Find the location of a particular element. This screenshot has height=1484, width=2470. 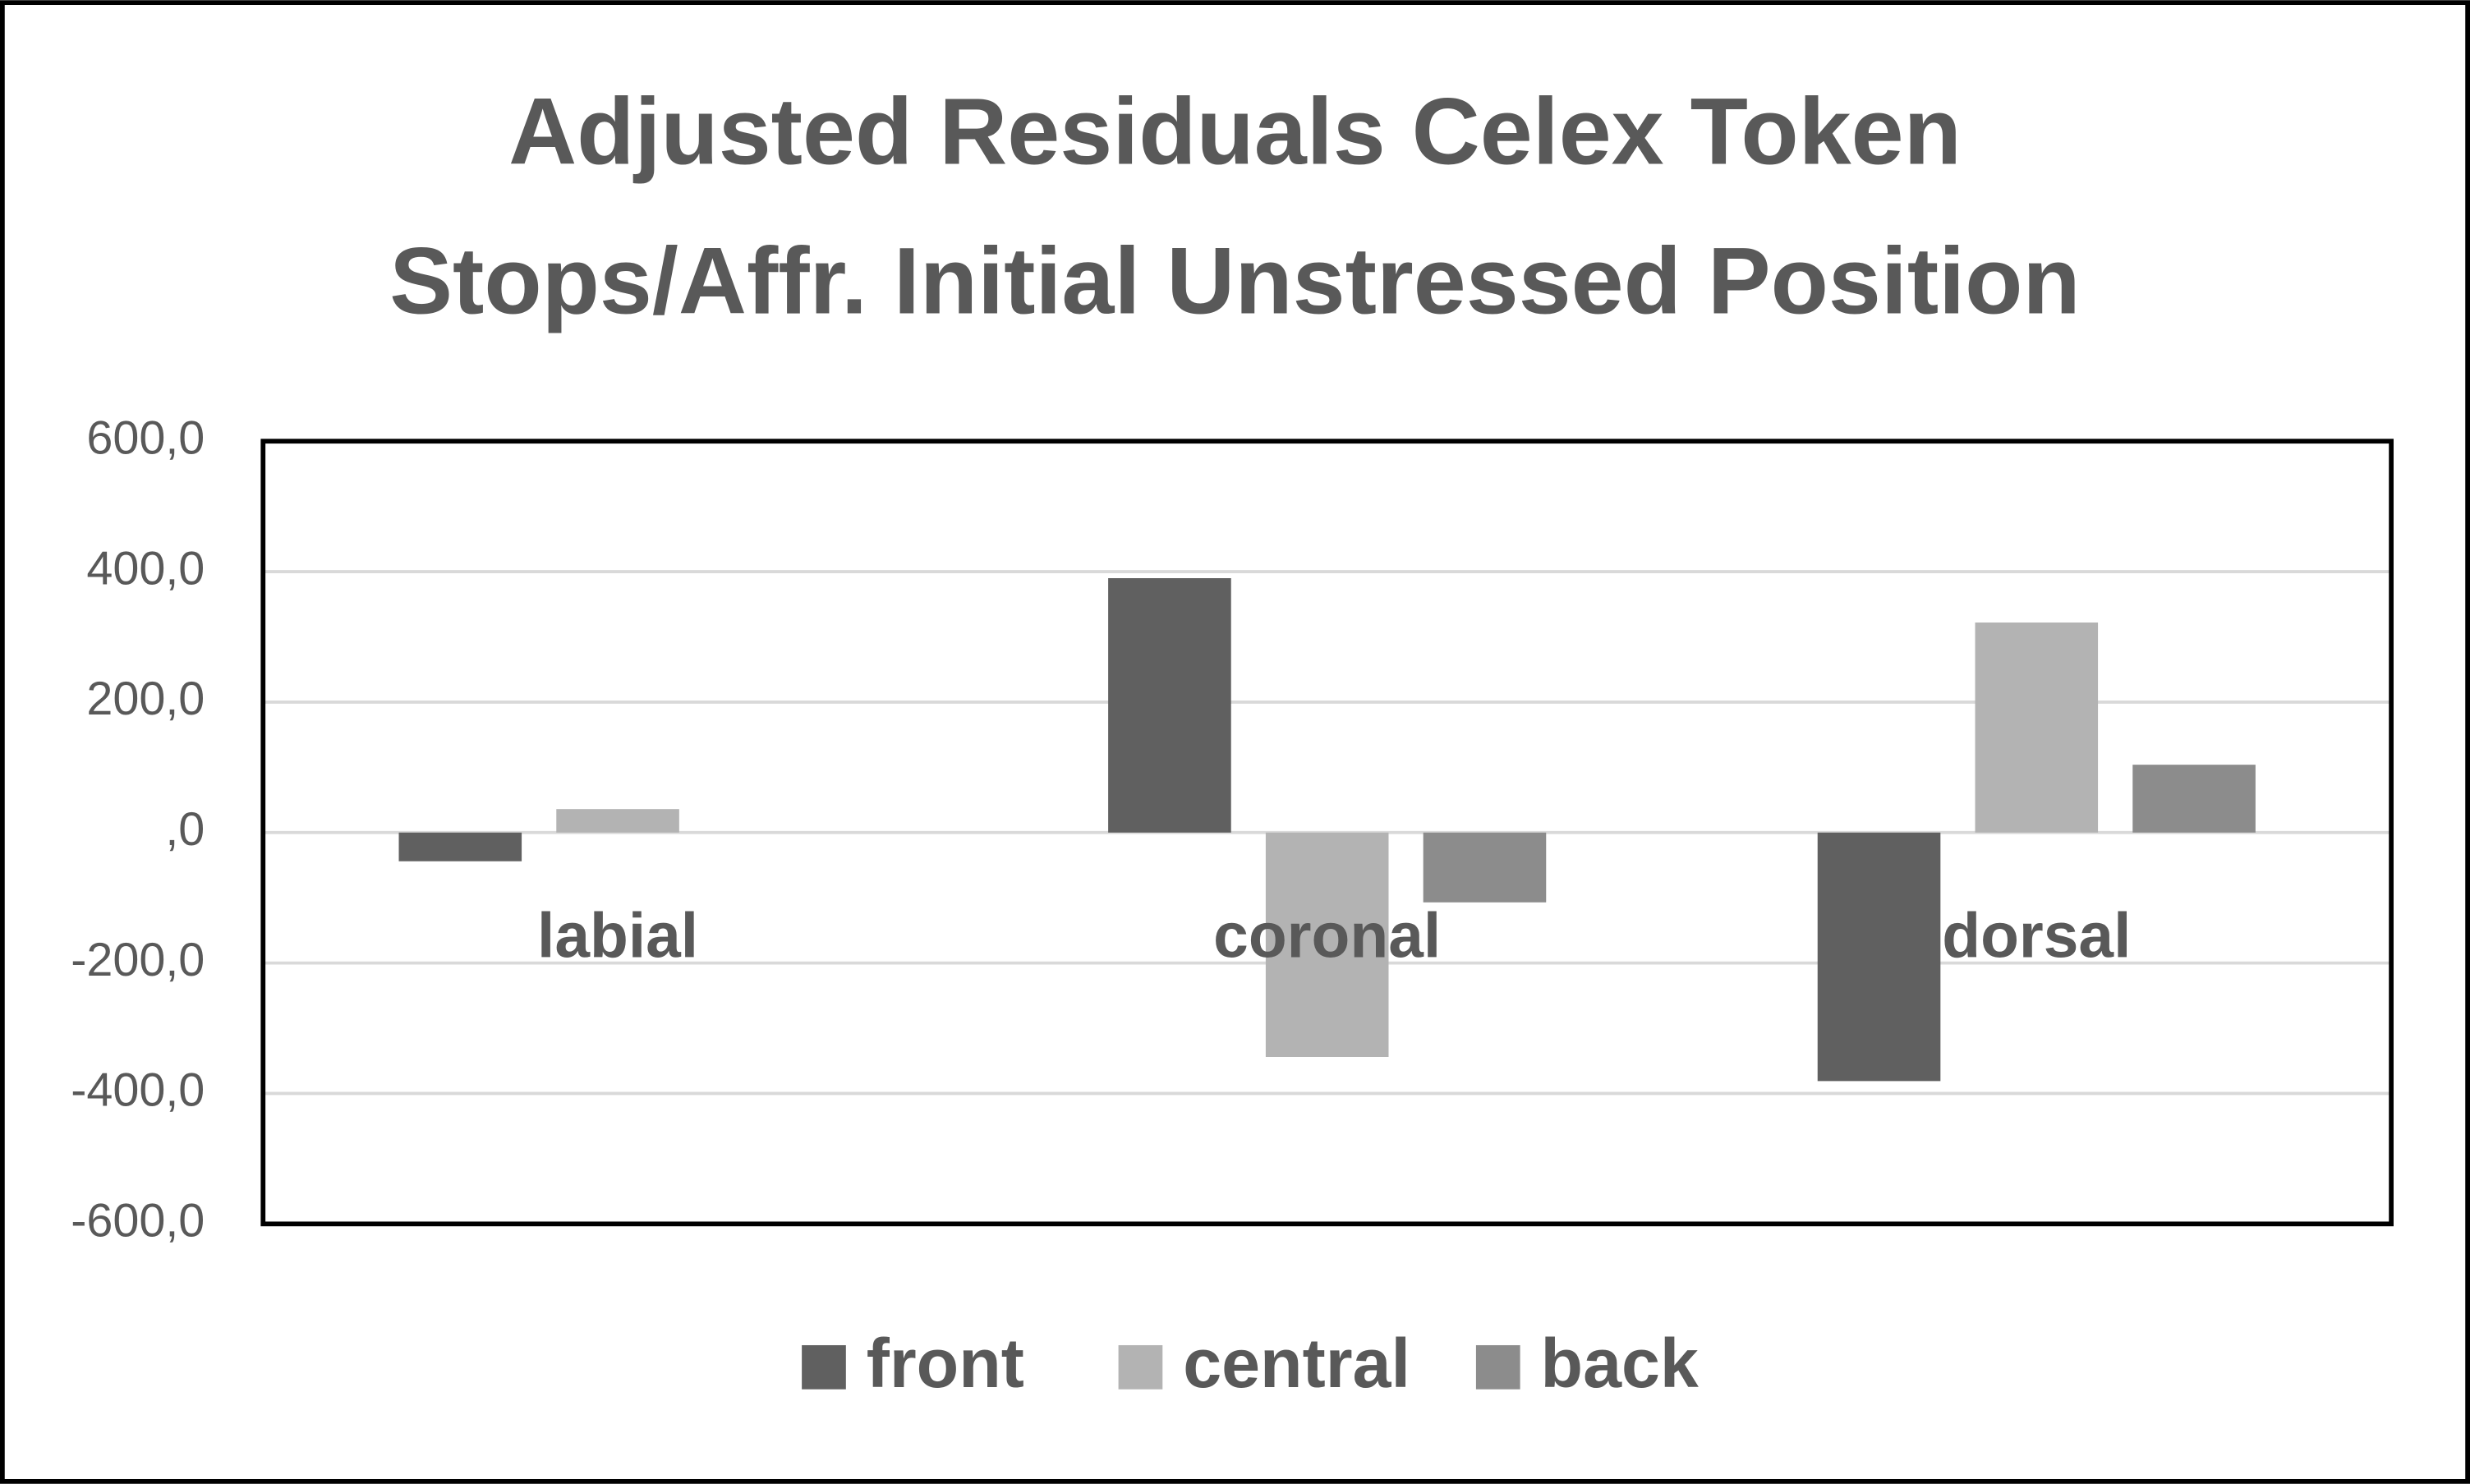

legend-label: central is located at coordinates (1296, 1364).